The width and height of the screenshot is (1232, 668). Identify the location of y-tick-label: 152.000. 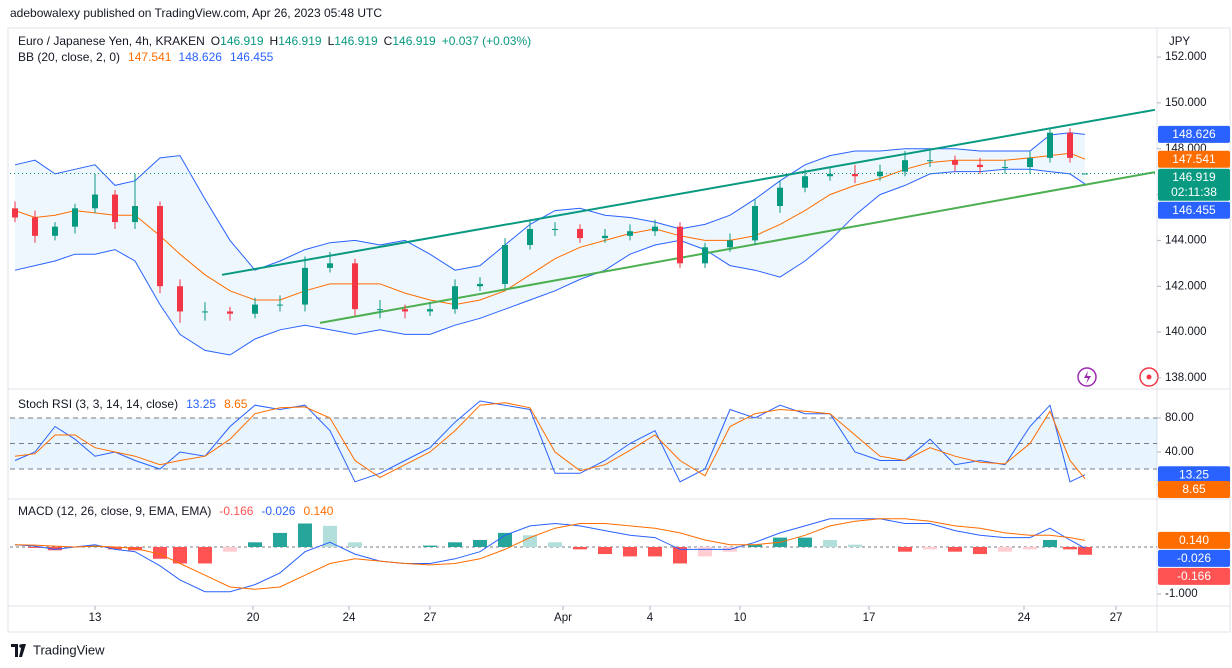
(1186, 57).